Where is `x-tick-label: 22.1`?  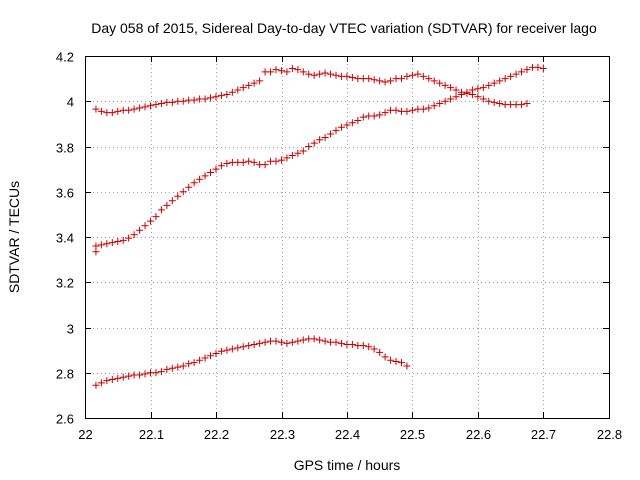
x-tick-label: 22.1 is located at coordinates (151, 434).